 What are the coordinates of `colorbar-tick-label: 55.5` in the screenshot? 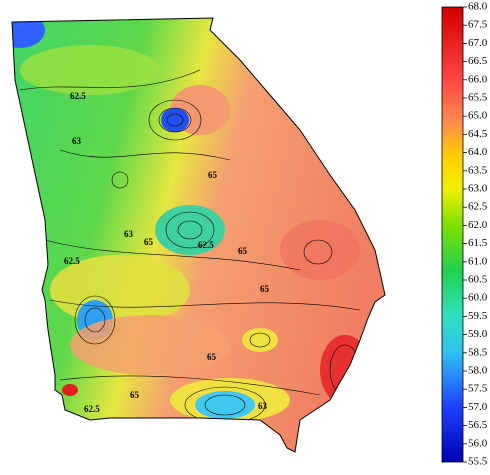 It's located at (478, 462).